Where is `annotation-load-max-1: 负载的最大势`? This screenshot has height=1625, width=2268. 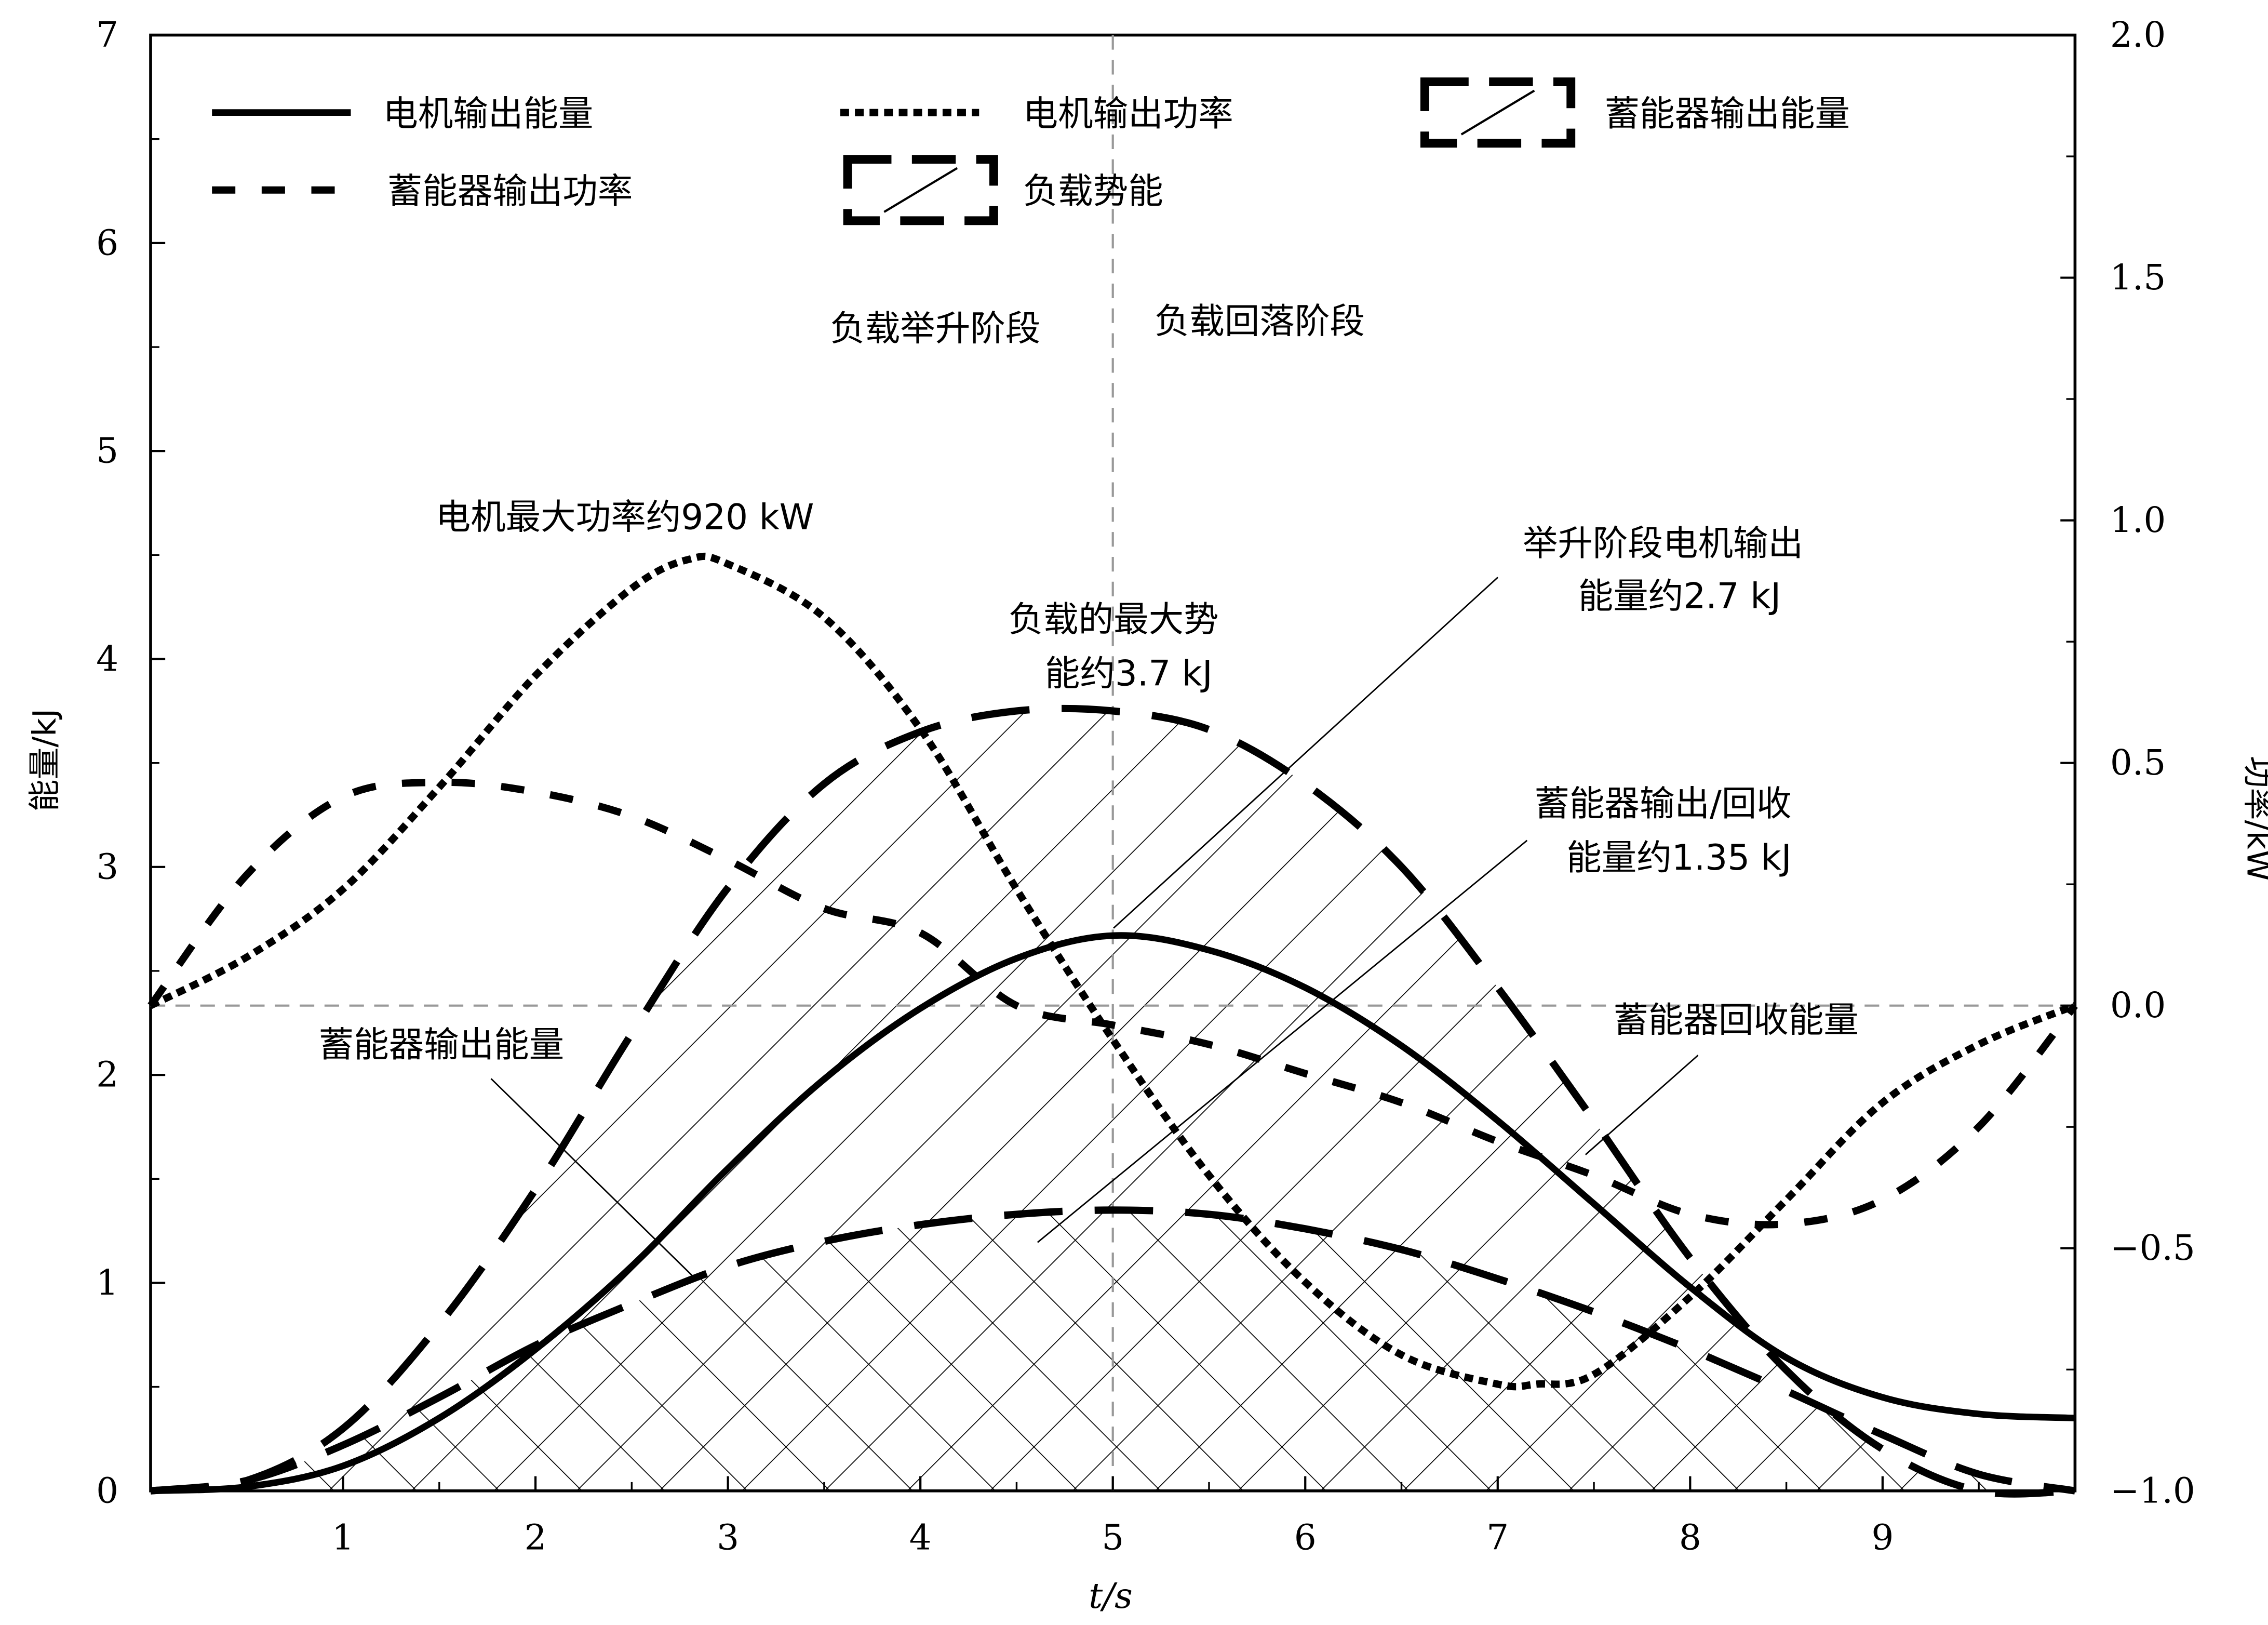
annotation-load-max-1: 负载的最大势 is located at coordinates (1114, 619).